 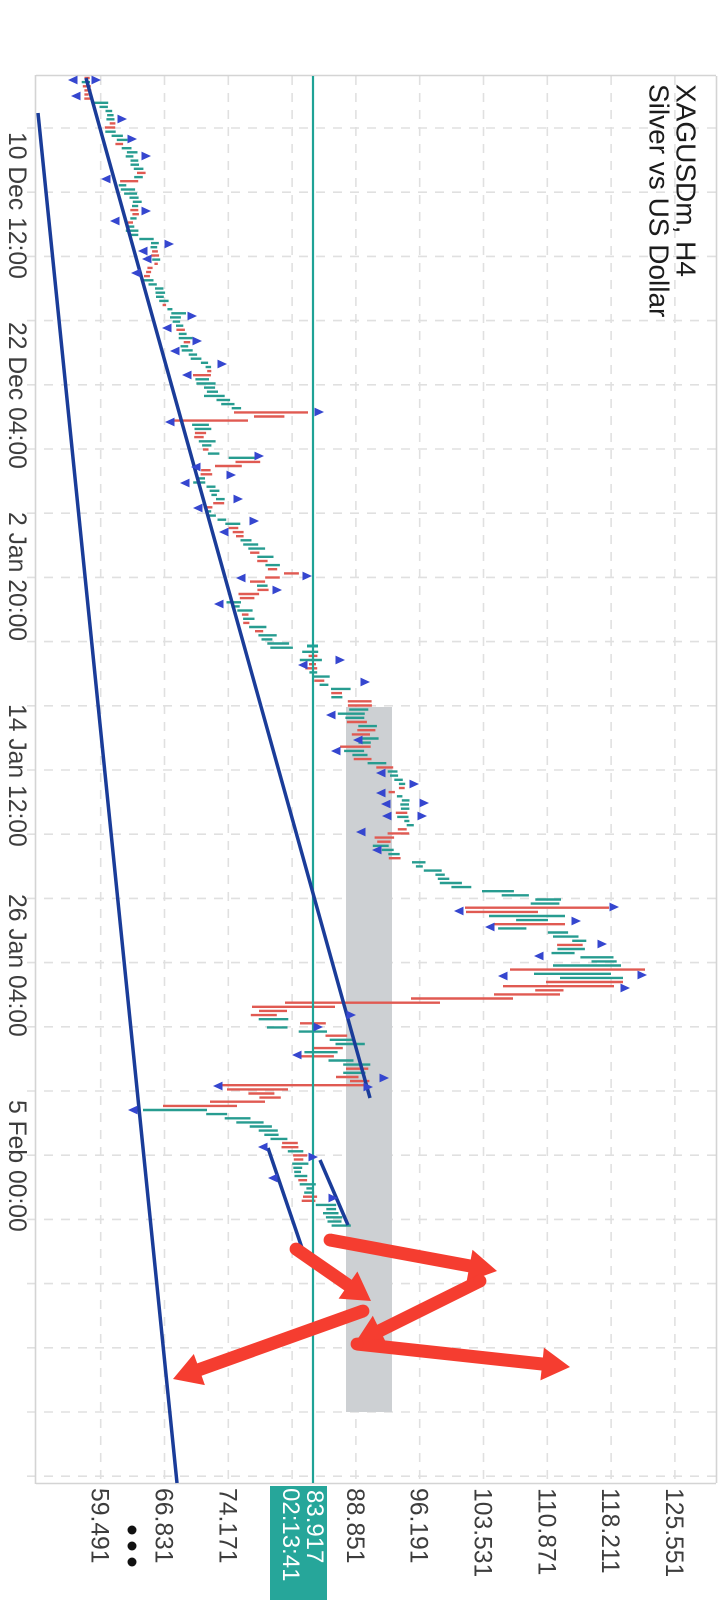 I want to click on svg-text: 2 Jan 20:00, so click(x=16, y=576).